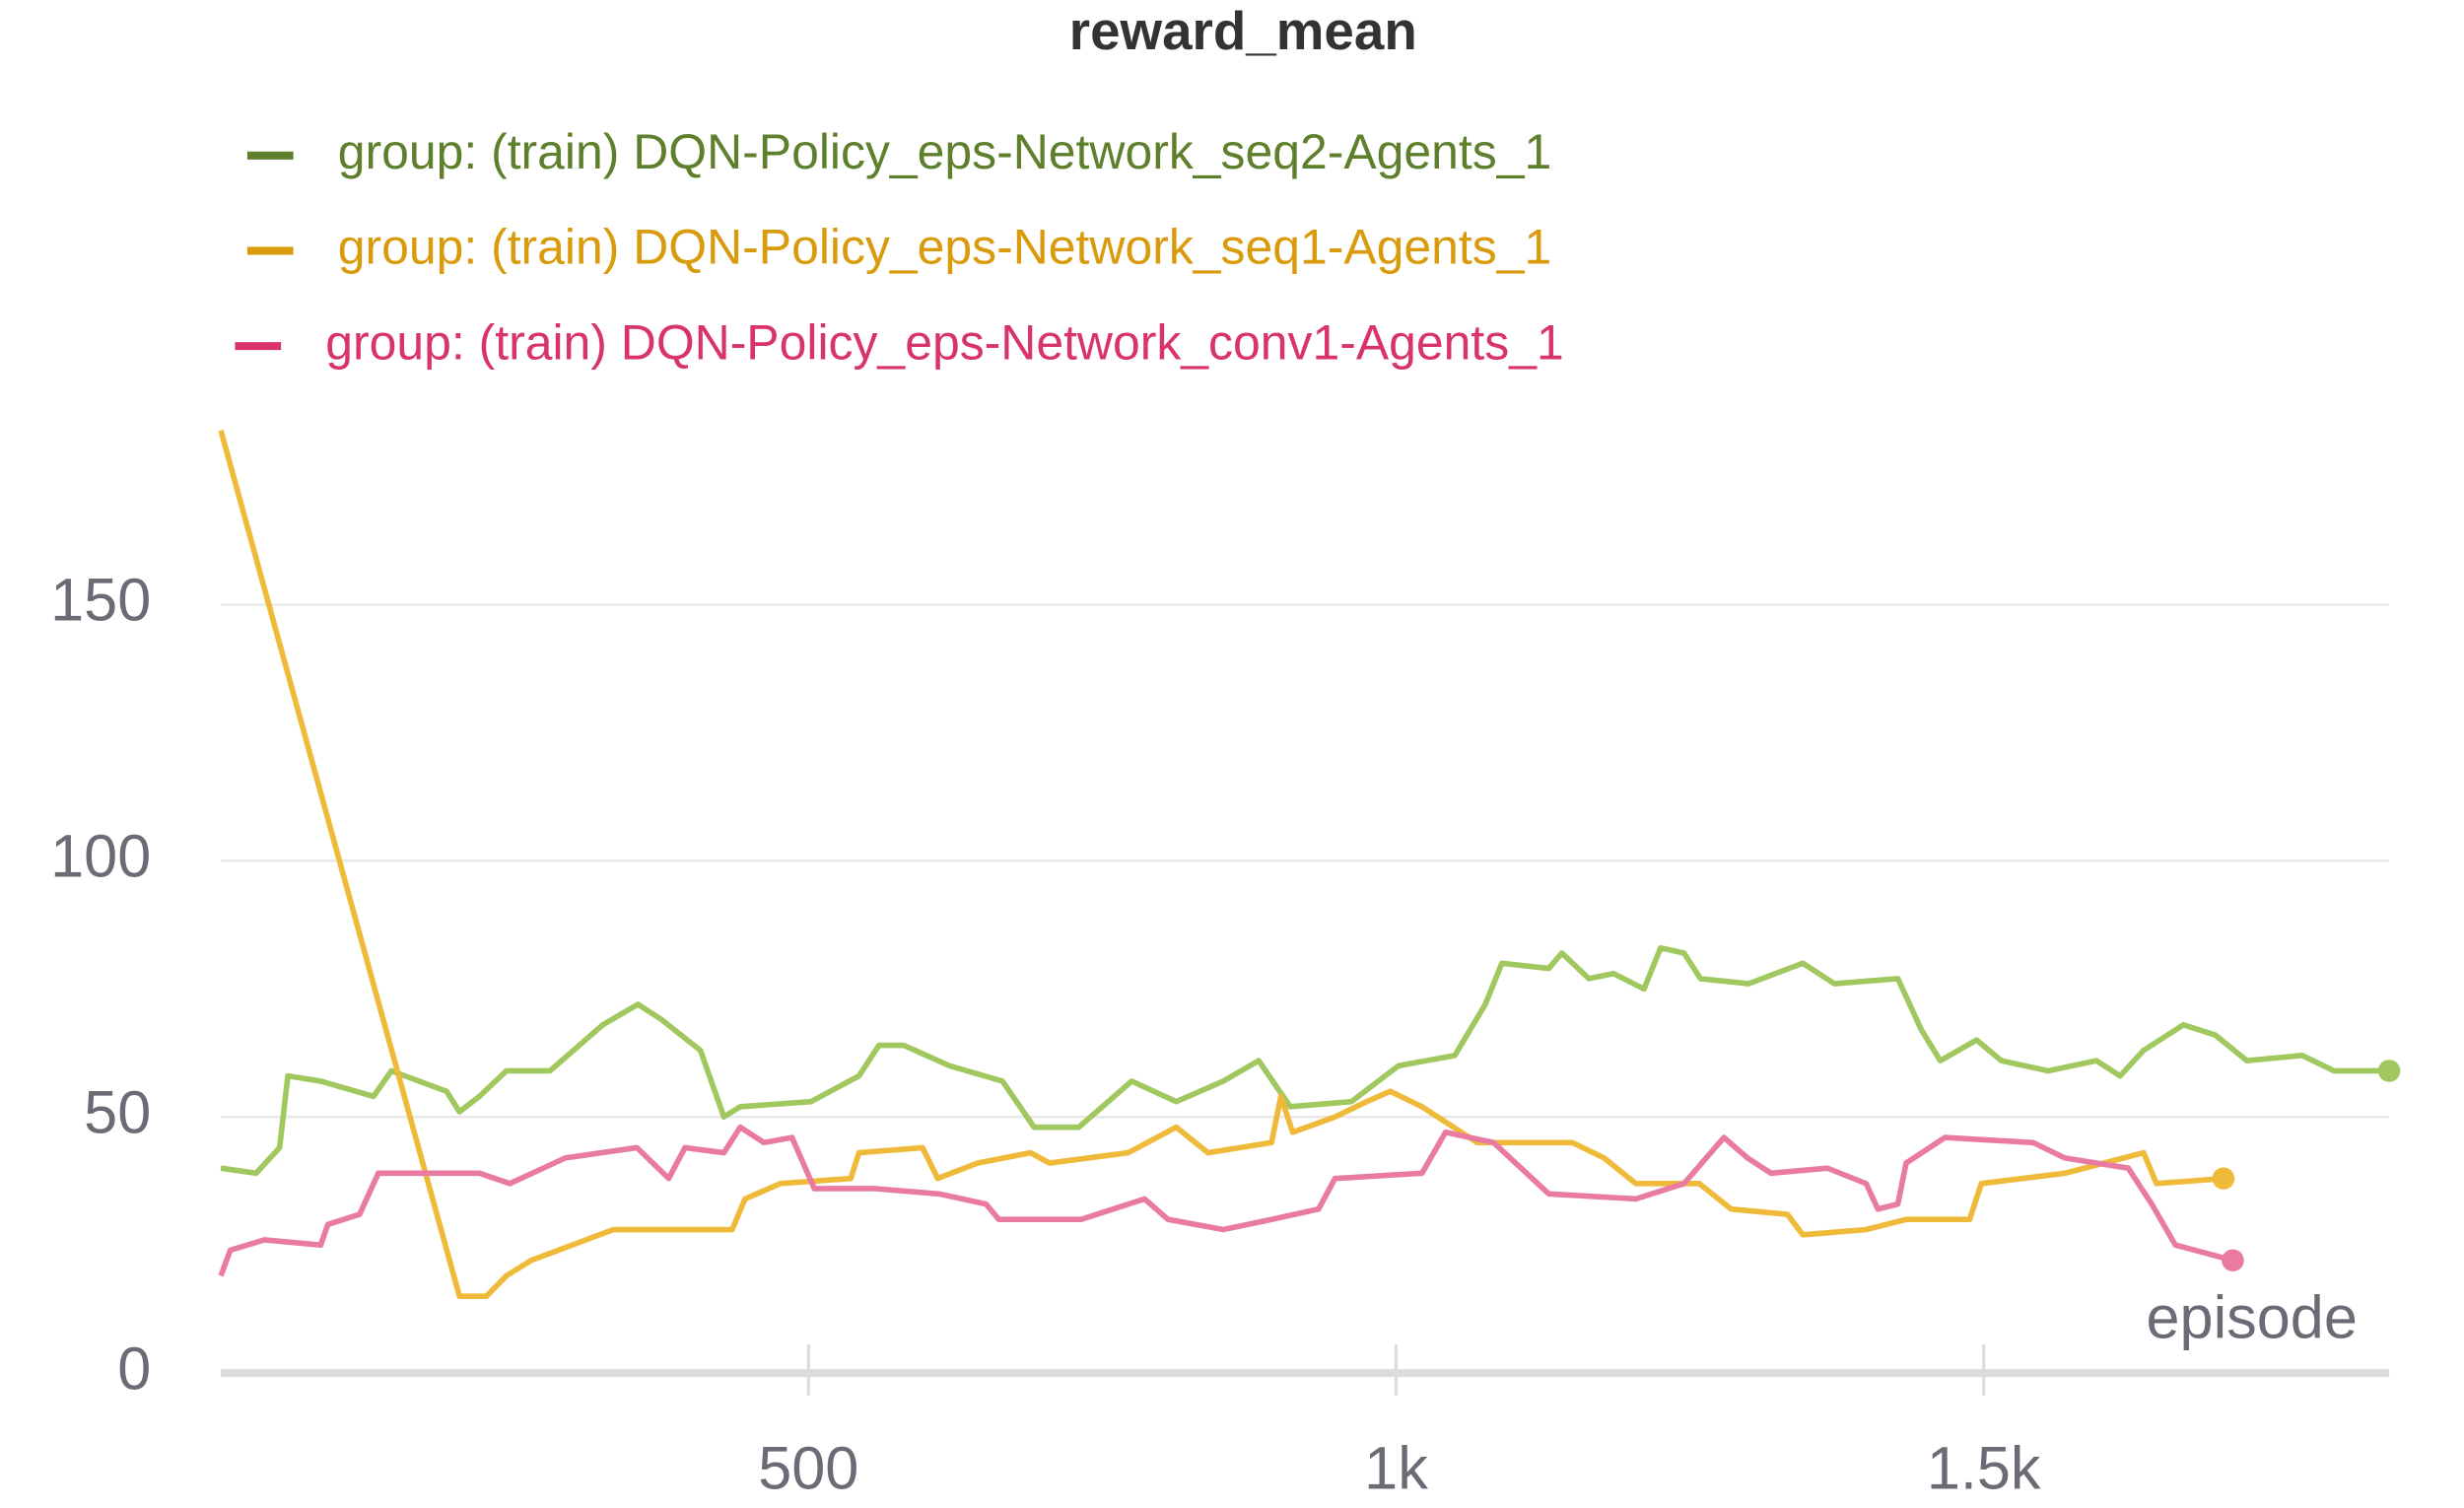  Describe the element at coordinates (117, 1111) in the screenshot. I see `y-tick-label: 50` at that location.